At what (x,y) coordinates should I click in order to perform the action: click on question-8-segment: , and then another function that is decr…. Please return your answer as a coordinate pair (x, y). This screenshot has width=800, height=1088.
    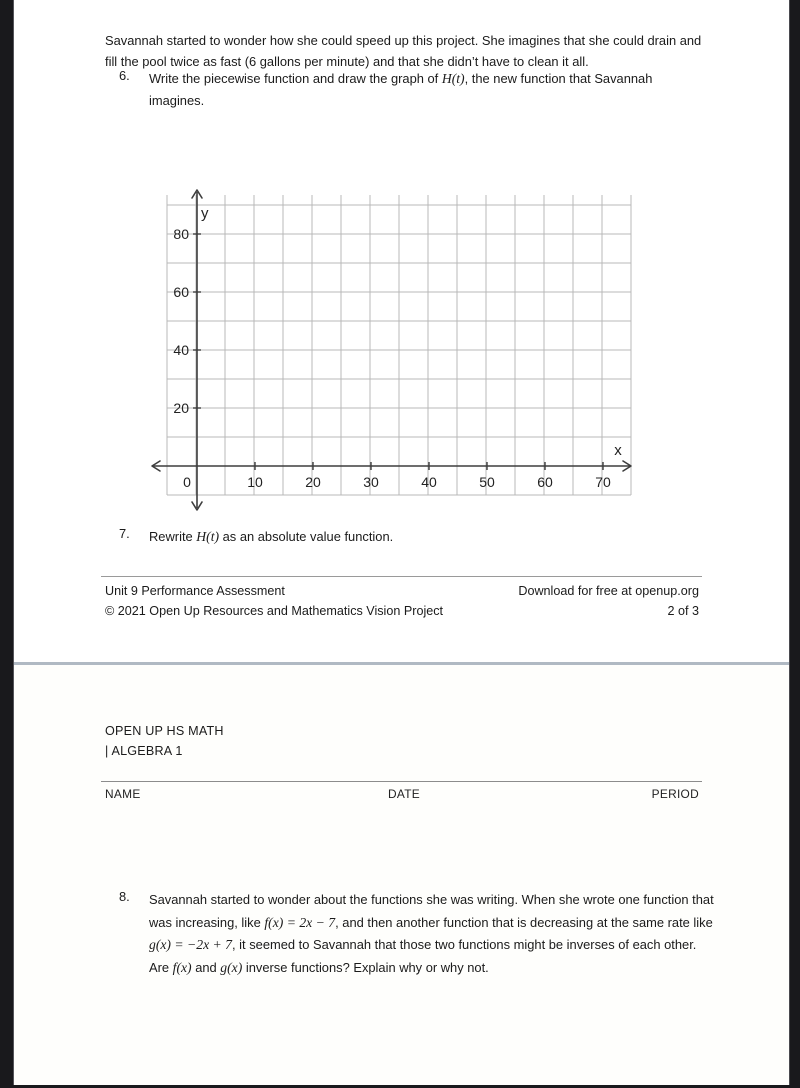
    Looking at the image, I should click on (524, 922).